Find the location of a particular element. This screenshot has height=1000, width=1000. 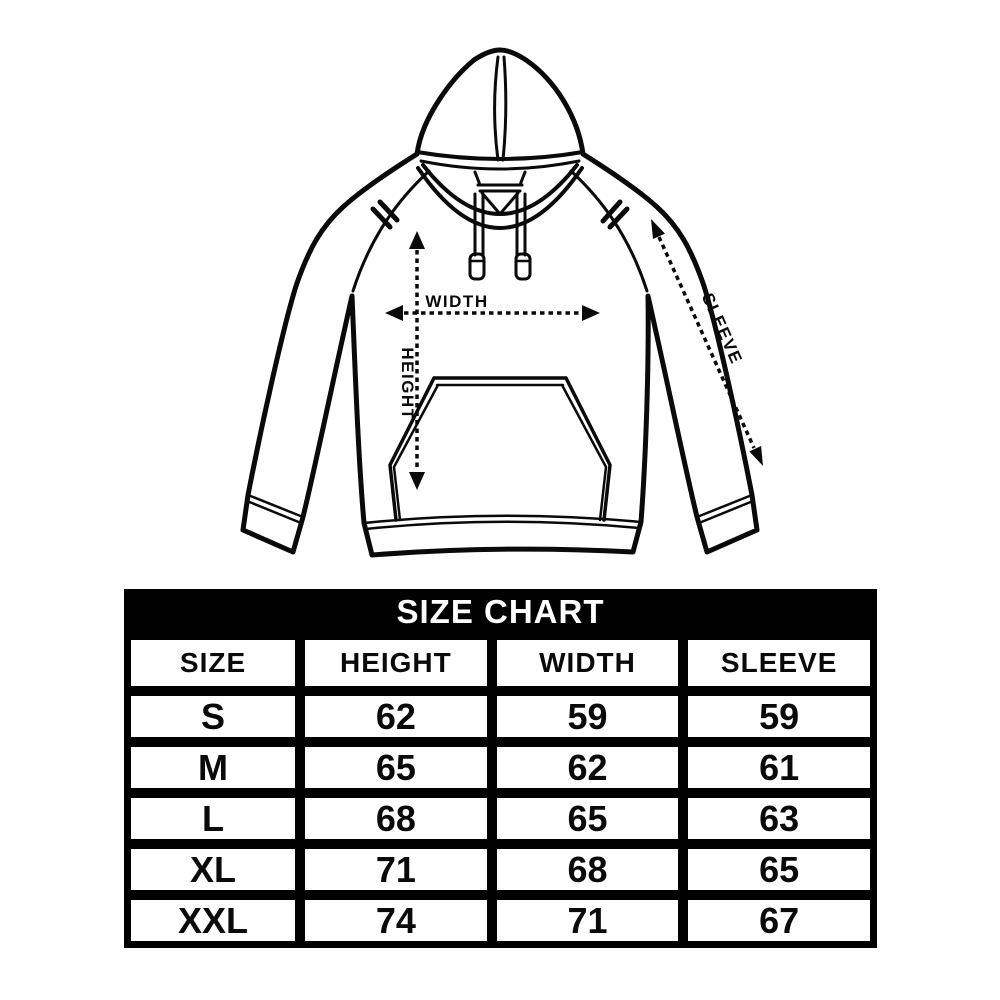

height-arrow: HEIGHT is located at coordinates (411, 360).